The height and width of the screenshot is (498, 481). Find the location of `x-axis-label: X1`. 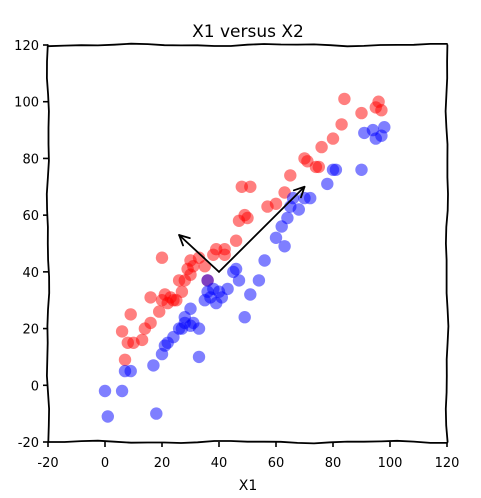

x-axis-label: X1 is located at coordinates (248, 486).